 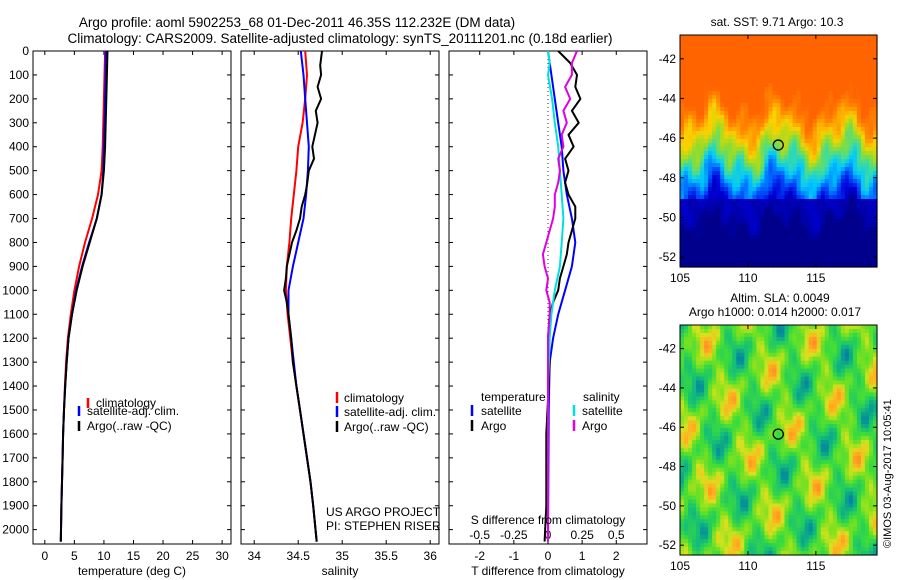 What do you see at coordinates (15, 338) in the screenshot?
I see `depth-tick-label: 1200` at bounding box center [15, 338].